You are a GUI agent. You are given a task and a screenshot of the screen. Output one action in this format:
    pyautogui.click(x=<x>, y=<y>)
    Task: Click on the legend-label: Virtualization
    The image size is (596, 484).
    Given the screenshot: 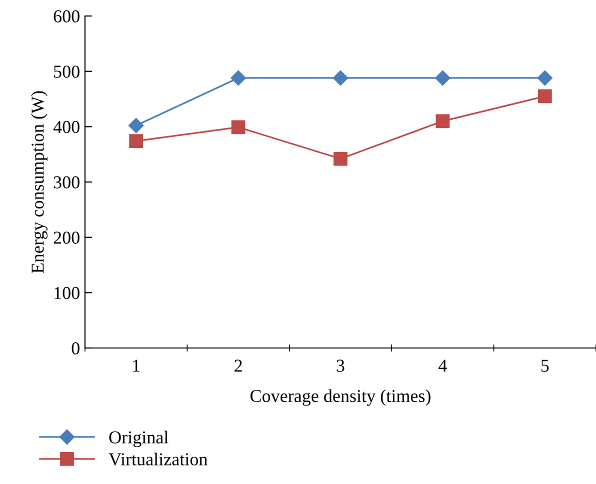 What is the action you would take?
    pyautogui.click(x=158, y=459)
    